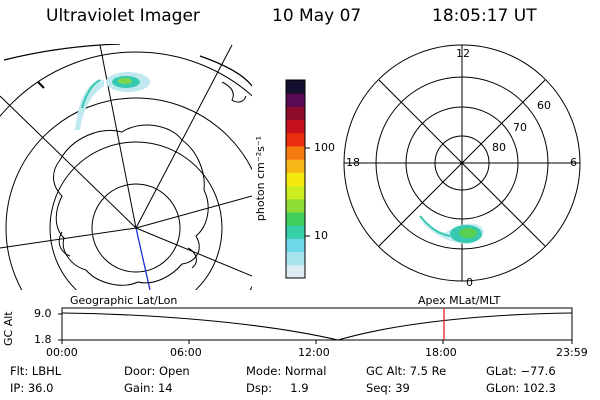 The width and height of the screenshot is (600, 400). I want to click on info-gain: Gain: 14, so click(148, 388).